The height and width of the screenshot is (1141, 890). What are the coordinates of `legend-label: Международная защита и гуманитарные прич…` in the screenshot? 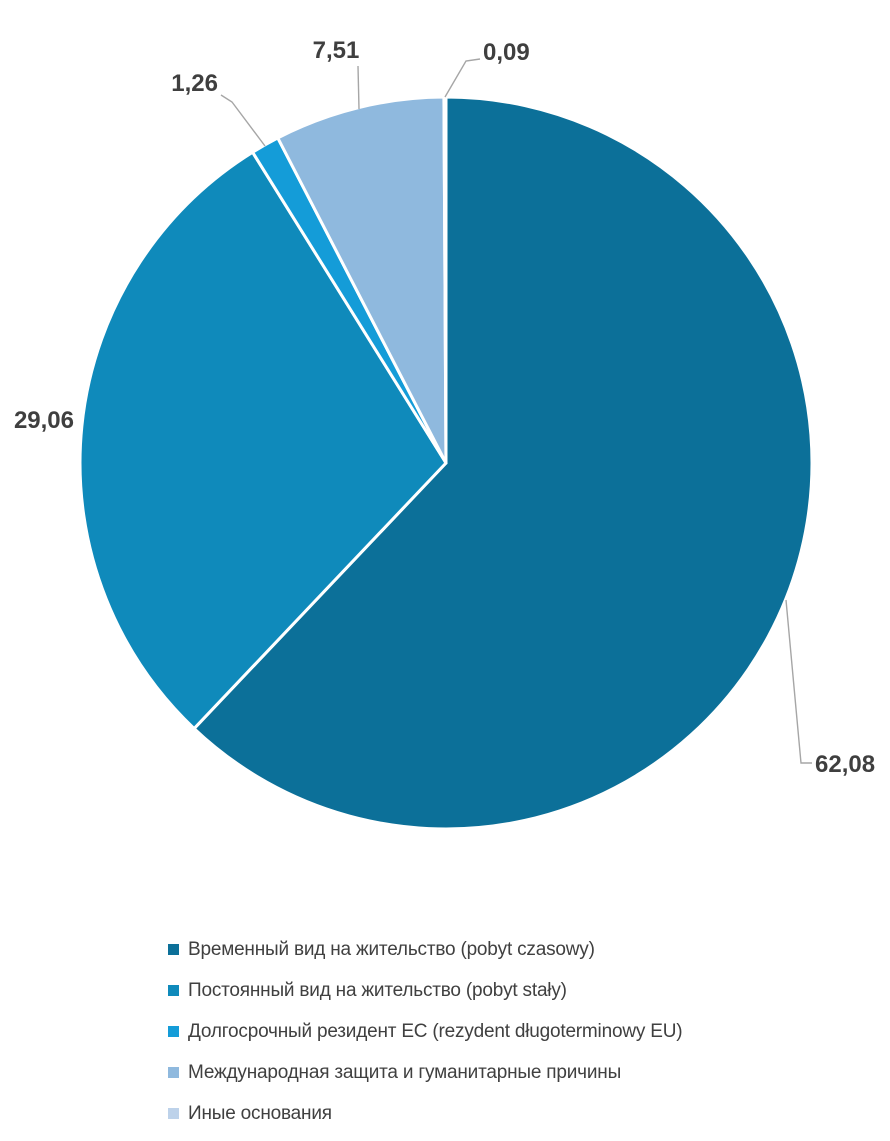 It's located at (405, 1072).